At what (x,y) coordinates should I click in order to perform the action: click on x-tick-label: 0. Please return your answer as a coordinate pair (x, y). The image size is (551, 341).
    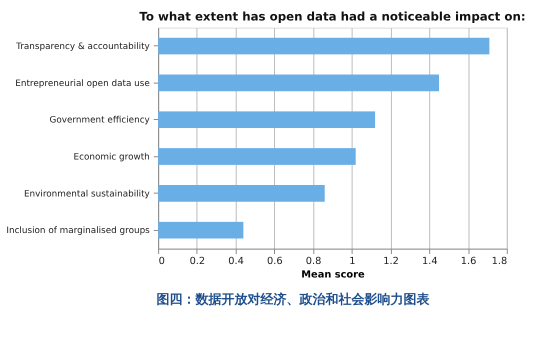
    Looking at the image, I should click on (161, 261).